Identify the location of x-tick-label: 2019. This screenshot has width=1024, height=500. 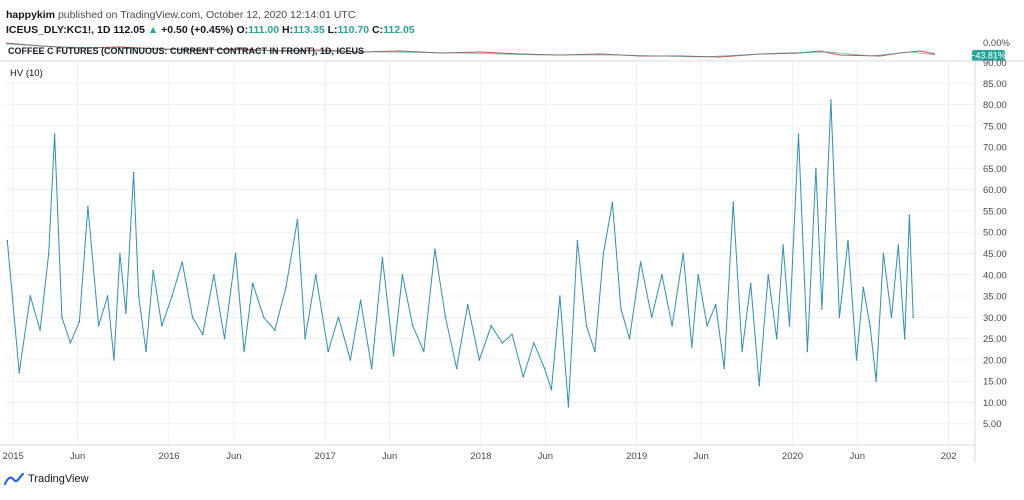
(636, 456).